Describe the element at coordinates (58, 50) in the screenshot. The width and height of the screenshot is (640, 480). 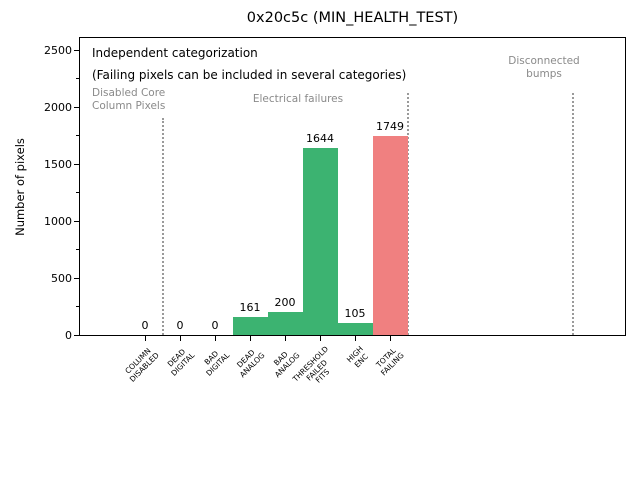
I see `y-tick-label: 2500` at that location.